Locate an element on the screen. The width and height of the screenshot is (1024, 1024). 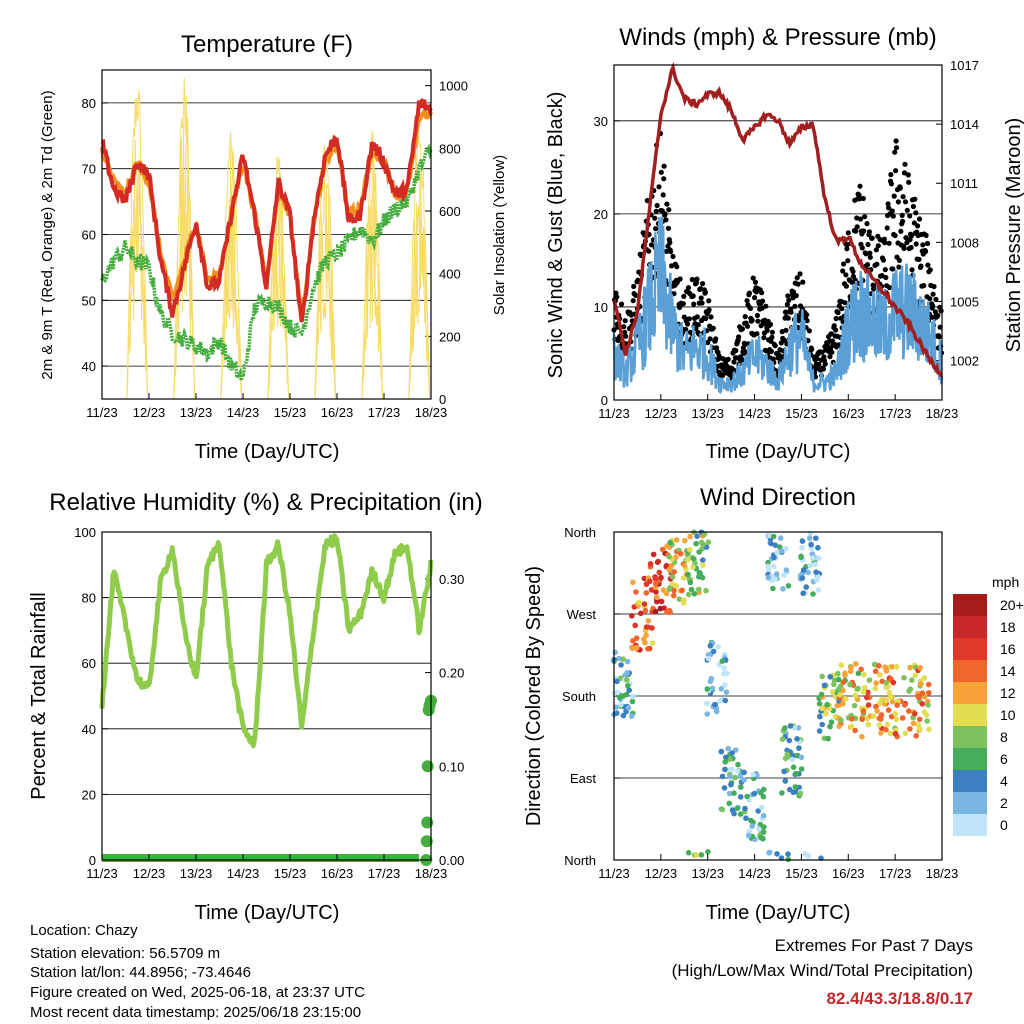
rh-xtick-label: 17/23 is located at coordinates (384, 873).